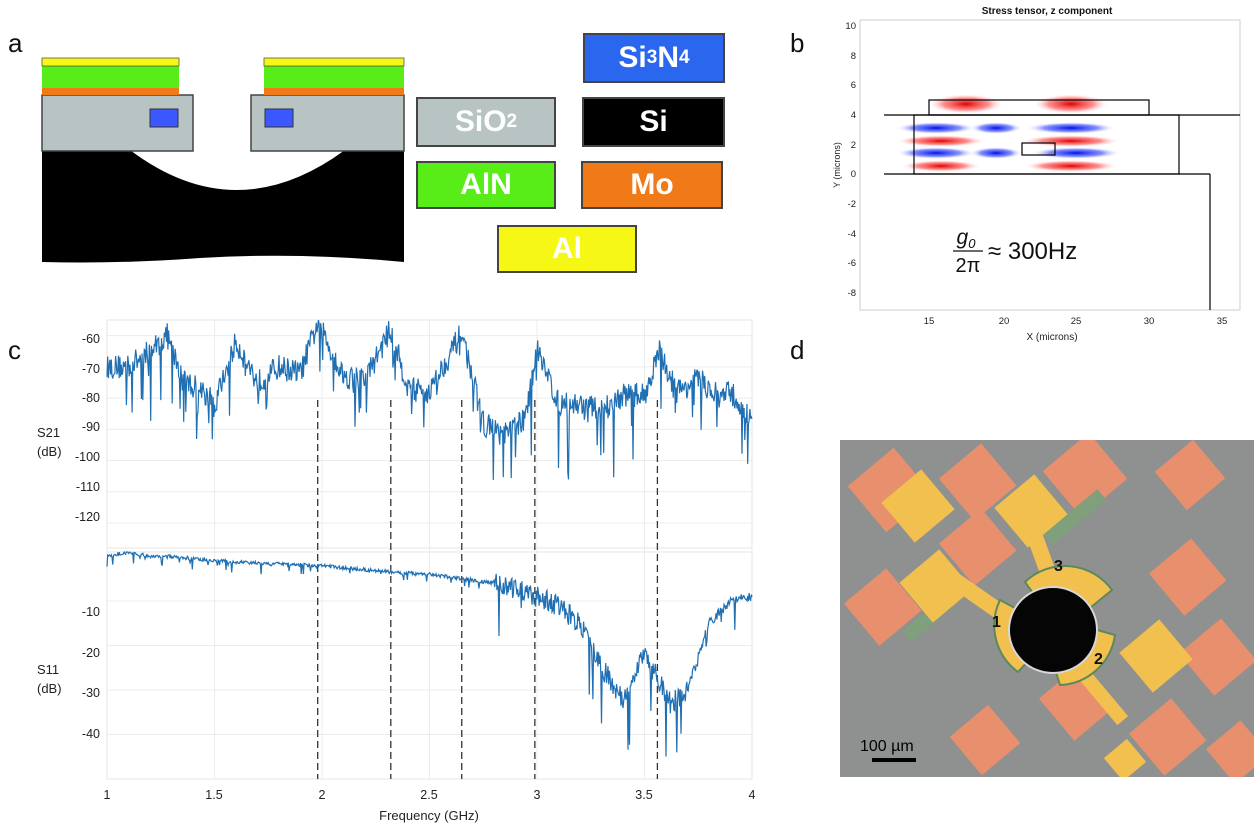  What do you see at coordinates (91, 398) in the screenshot?
I see `s21-ytick-m80: -80` at bounding box center [91, 398].